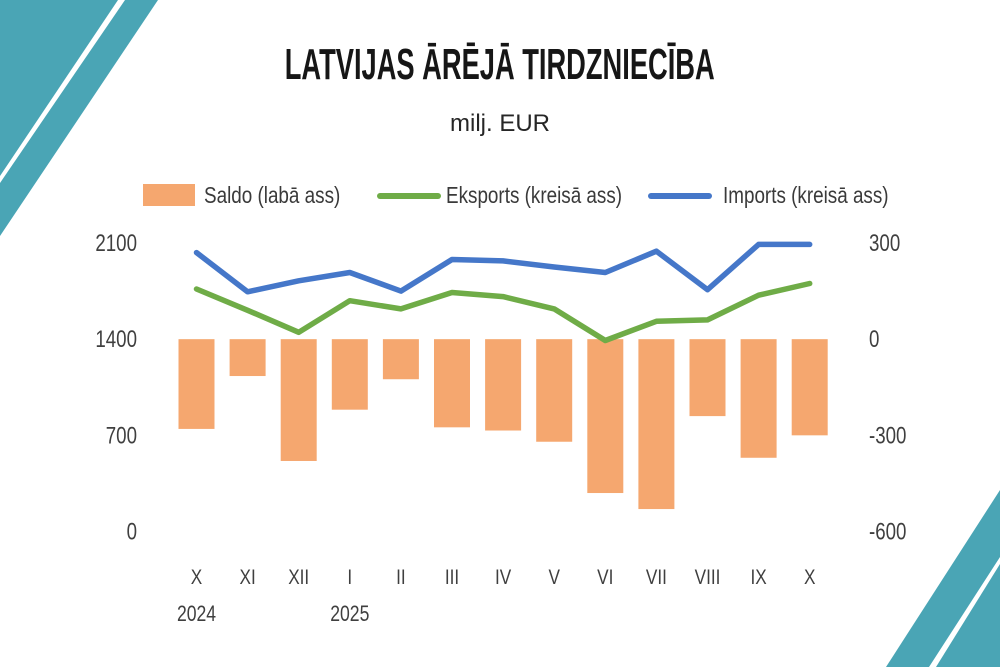 This screenshot has width=1000, height=667. What do you see at coordinates (680, 196) in the screenshot?
I see `legend-imports-swatch` at bounding box center [680, 196].